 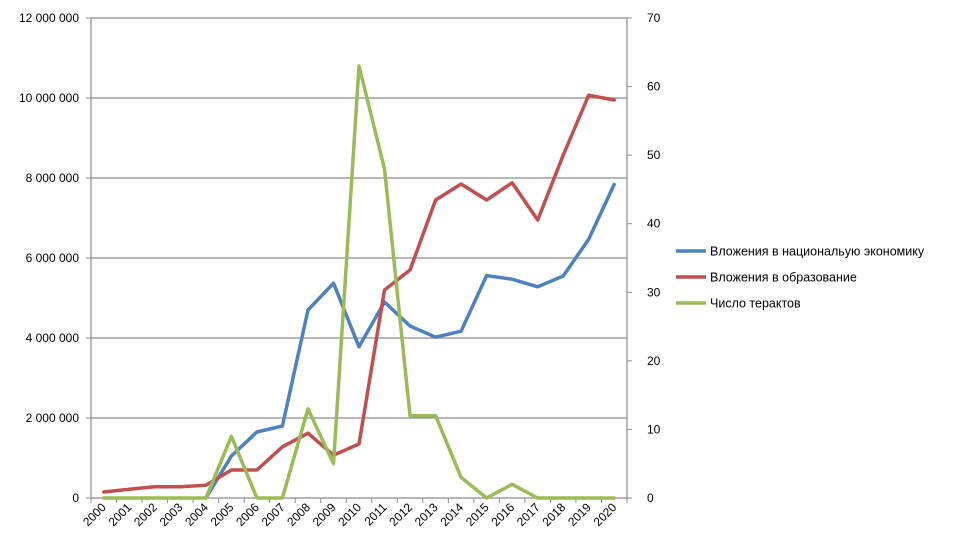 I want to click on x-tick-label-2009: 2009, so click(x=324, y=514).